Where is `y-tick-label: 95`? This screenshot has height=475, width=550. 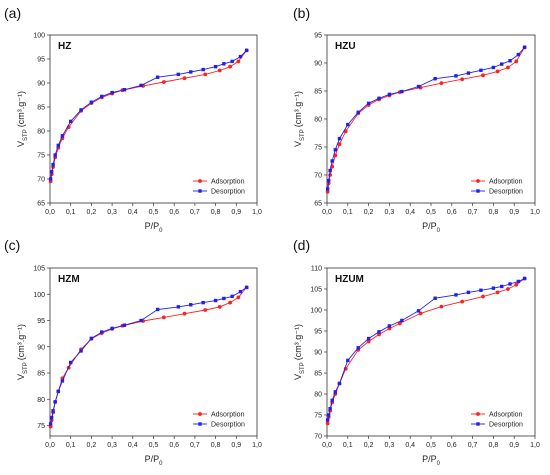 y-tick-label: 95 is located at coordinates (41, 60).